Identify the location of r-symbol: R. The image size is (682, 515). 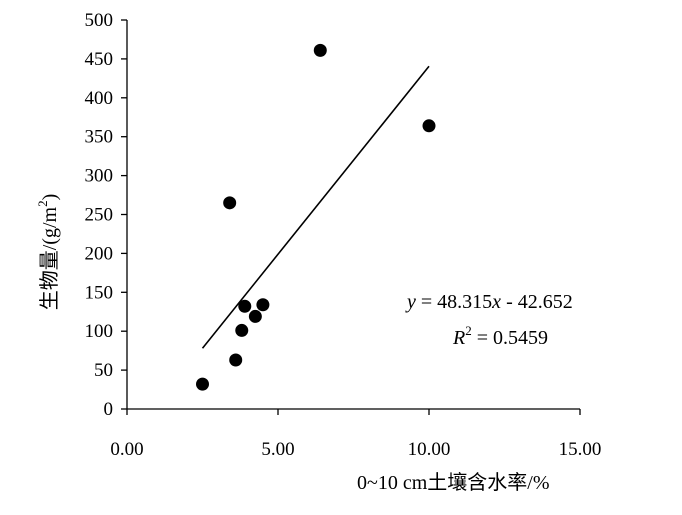
(458, 338).